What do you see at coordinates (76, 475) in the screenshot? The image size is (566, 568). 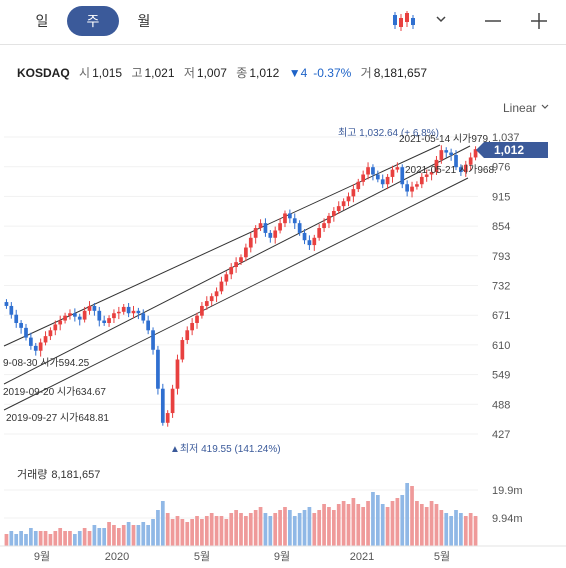 I see `volume-title-value: 8,181,657` at bounding box center [76, 475].